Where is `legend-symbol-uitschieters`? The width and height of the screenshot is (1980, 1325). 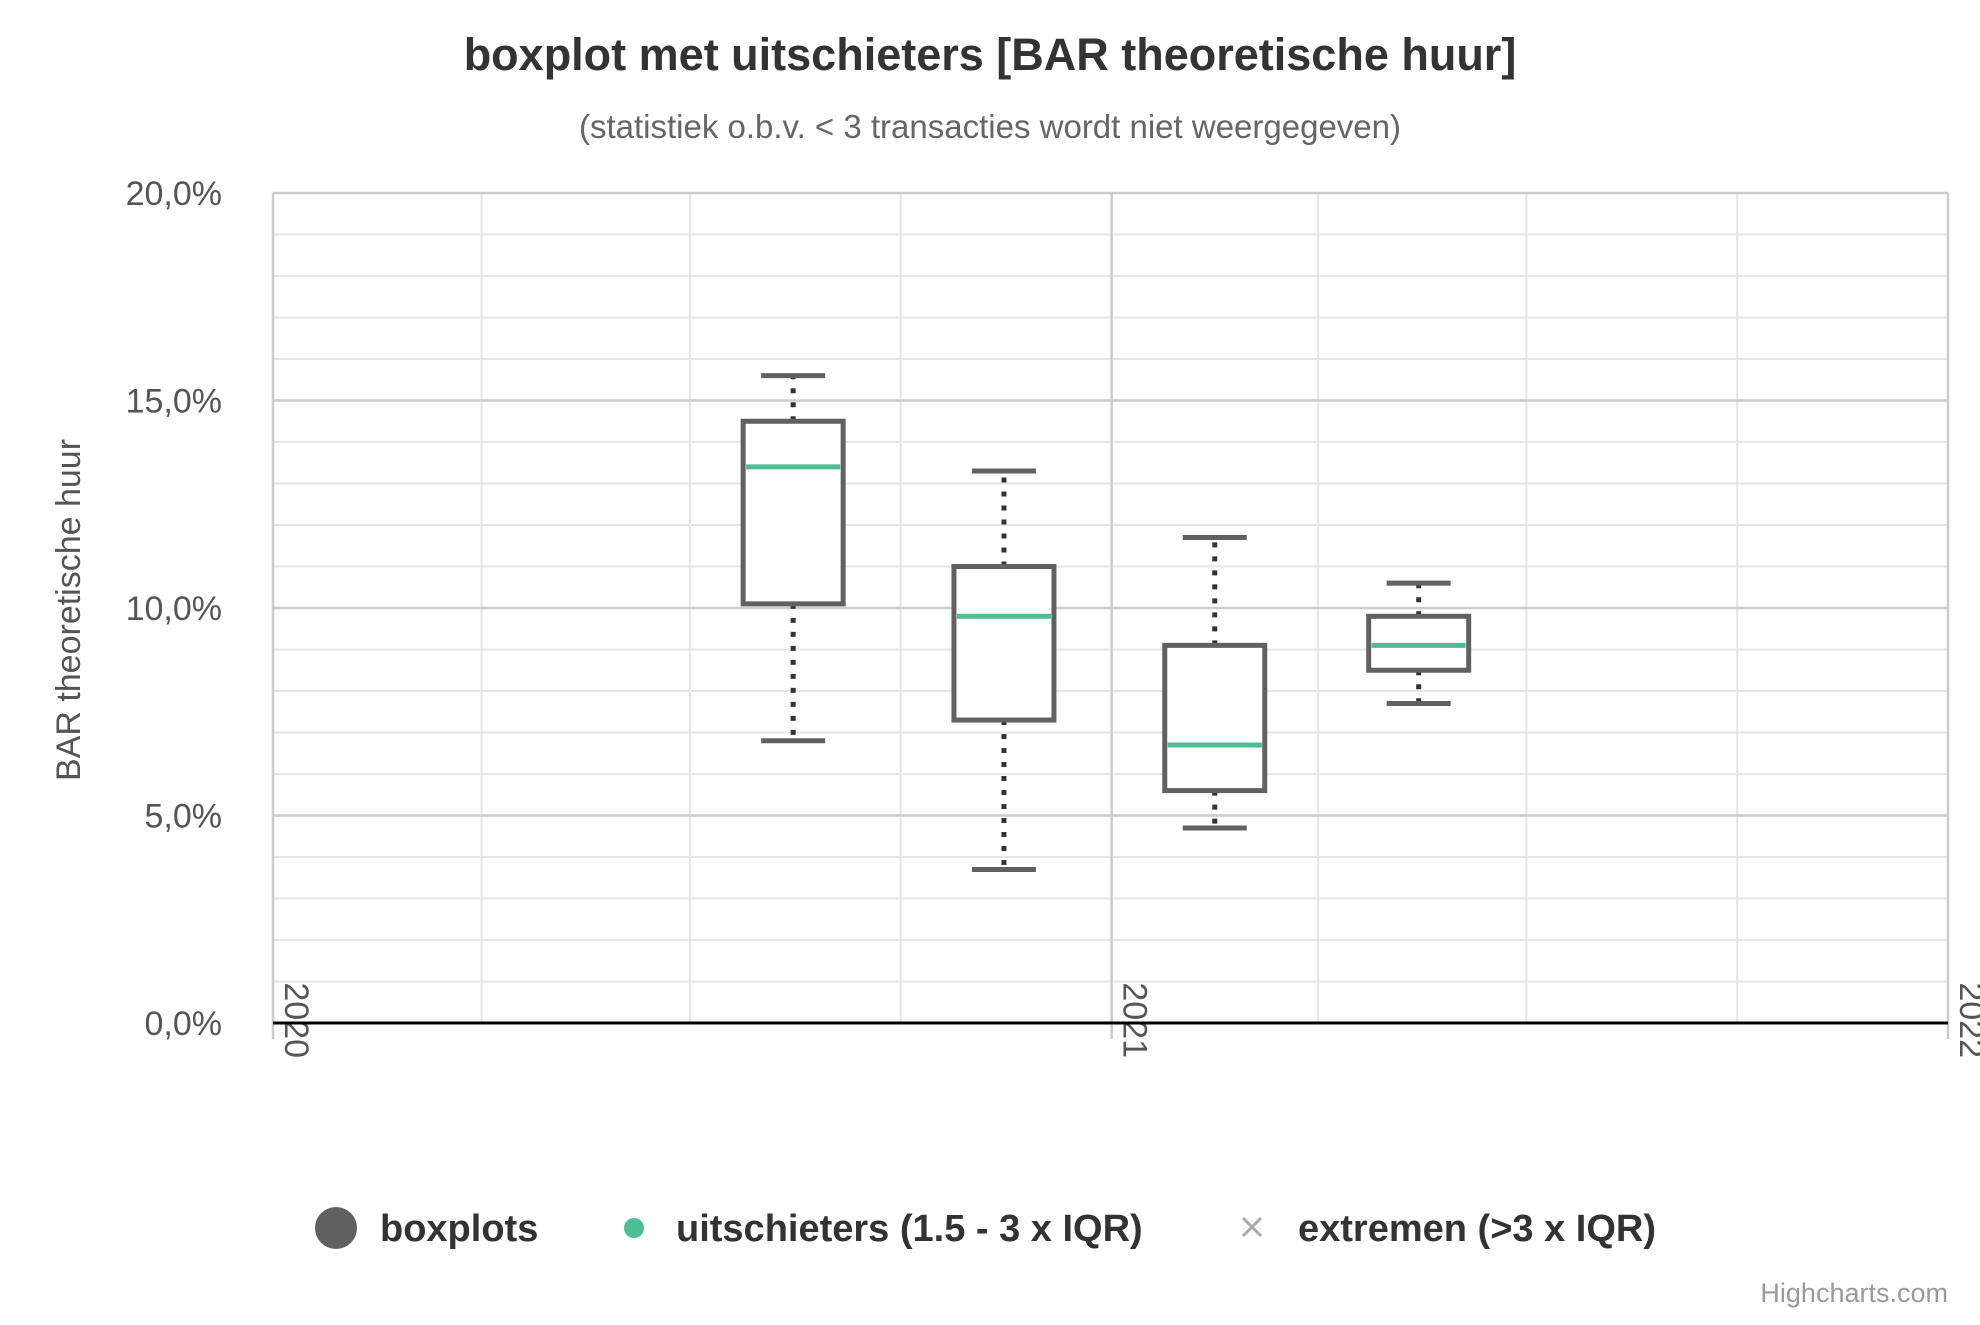 legend-symbol-uitschieters is located at coordinates (634, 1228).